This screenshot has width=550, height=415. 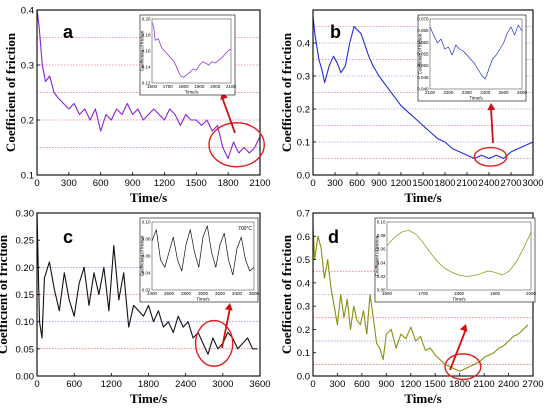 What do you see at coordinates (467, 92) in the screenshot?
I see `inset-x-tick-label: 2300` at bounding box center [467, 92].